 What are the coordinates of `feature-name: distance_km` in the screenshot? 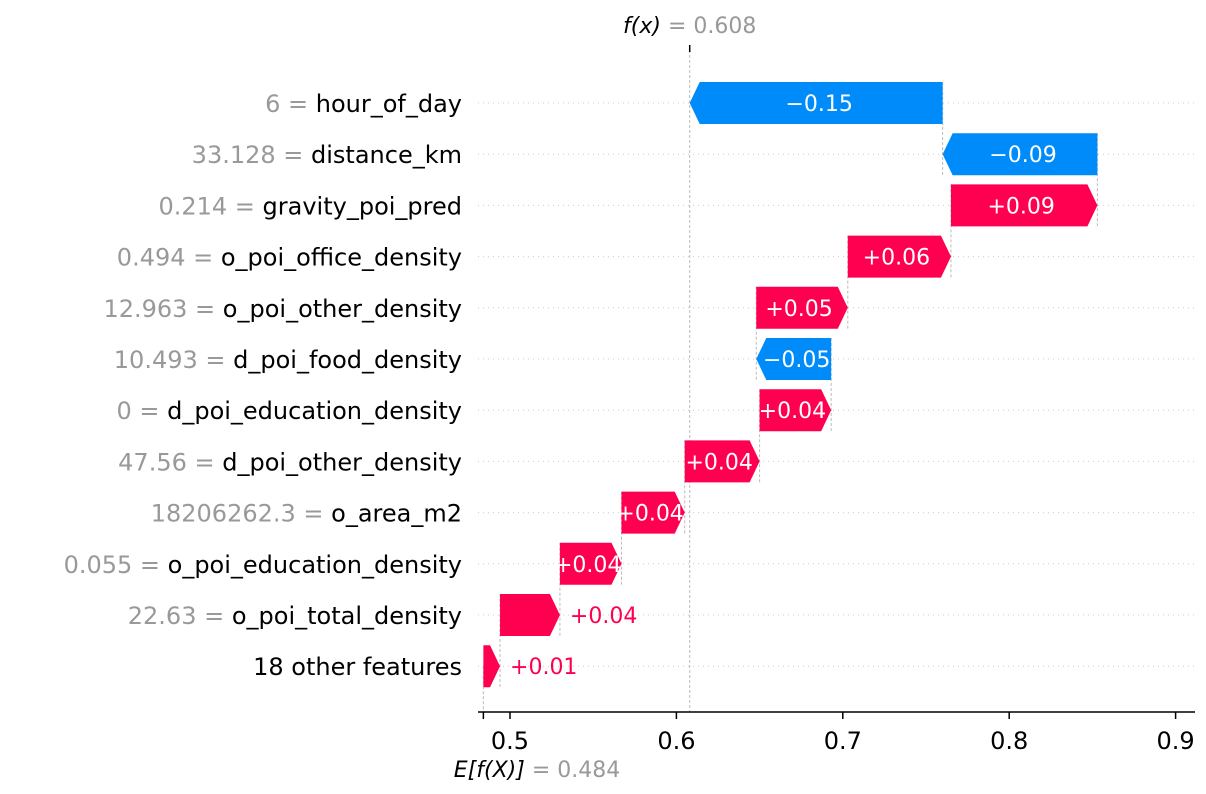 It's located at (386, 155).